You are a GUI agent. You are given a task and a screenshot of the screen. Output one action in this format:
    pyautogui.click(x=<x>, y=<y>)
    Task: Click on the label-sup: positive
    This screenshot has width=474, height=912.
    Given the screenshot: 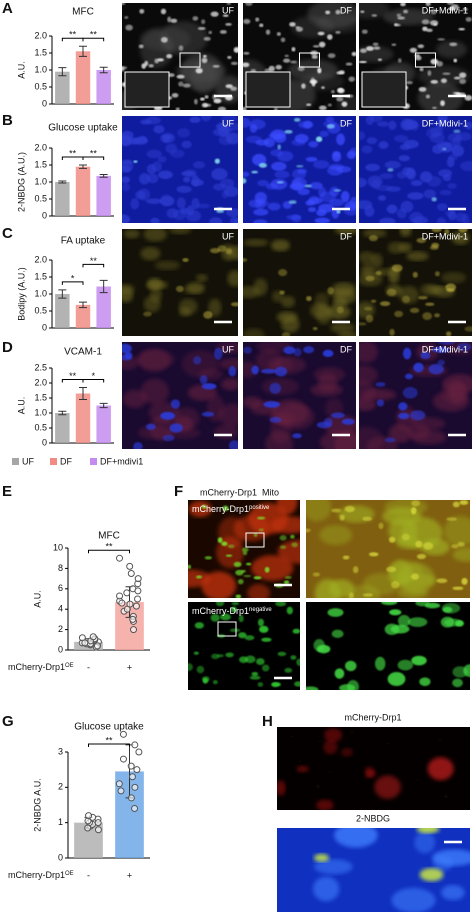 What is the action you would take?
    pyautogui.click(x=259, y=508)
    